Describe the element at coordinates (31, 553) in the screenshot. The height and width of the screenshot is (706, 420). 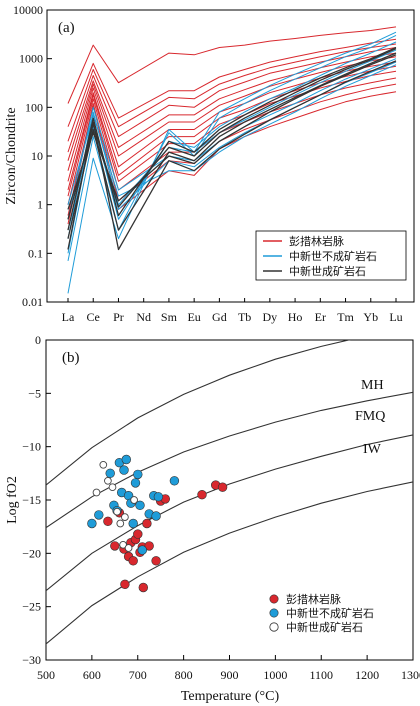
I see `panel-b-y-tick-label-4: −20` at that location.